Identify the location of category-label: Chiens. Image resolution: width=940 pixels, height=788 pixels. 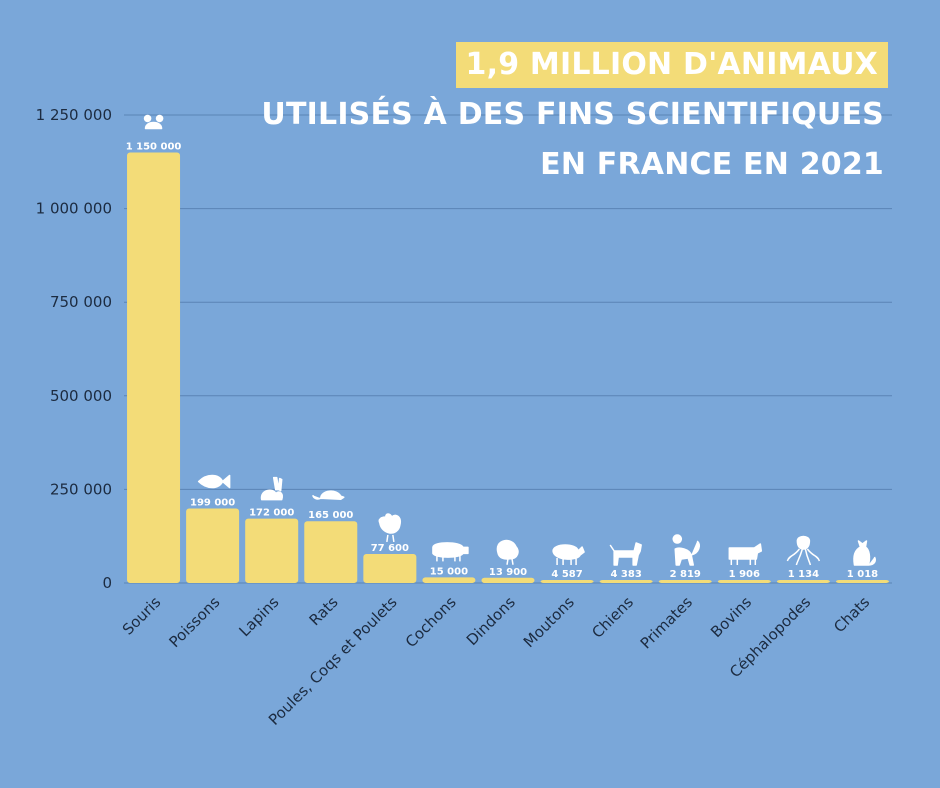
(612, 617).